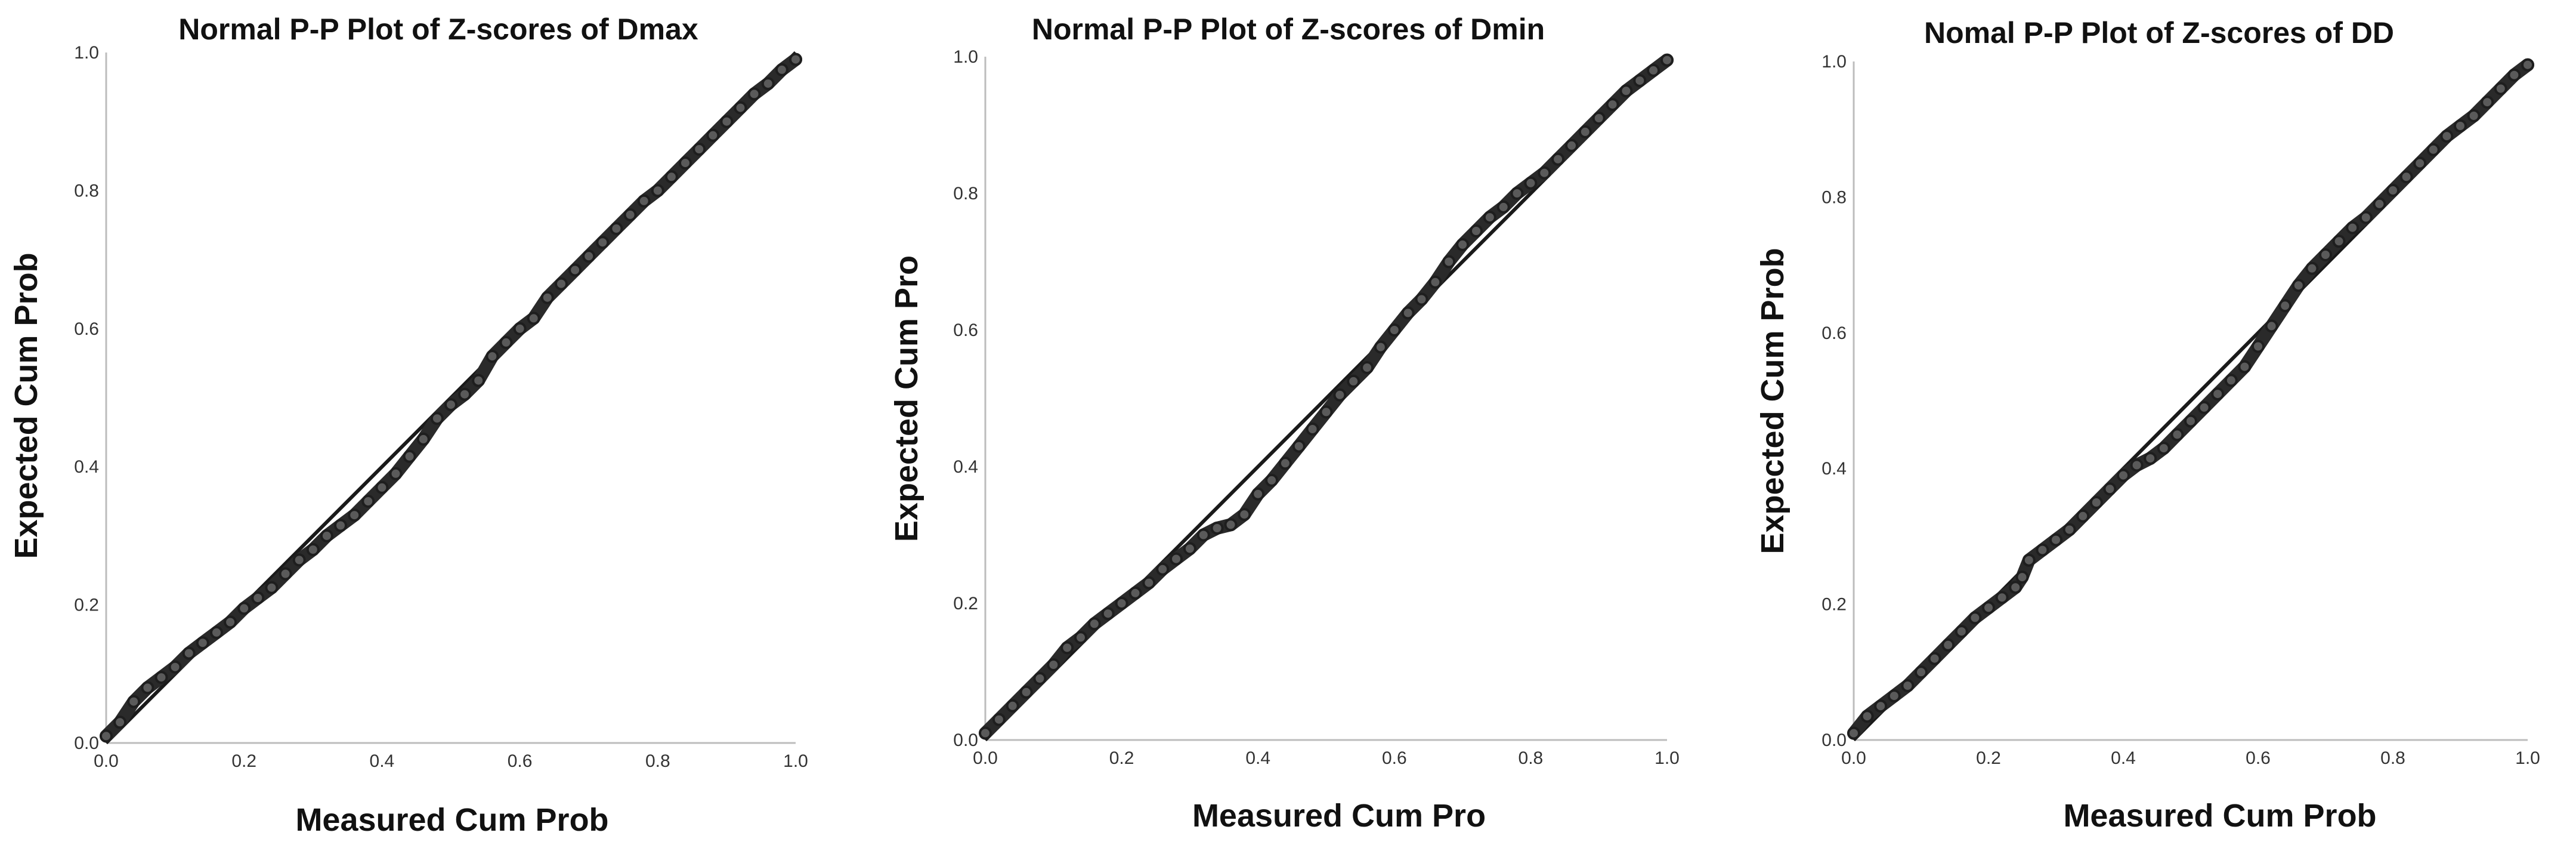 This screenshot has height=848, width=2576. Describe the element at coordinates (1288, 29) in the screenshot. I see `chart-title: Normal P-P Plot of Z-scores of Dmin` at that location.